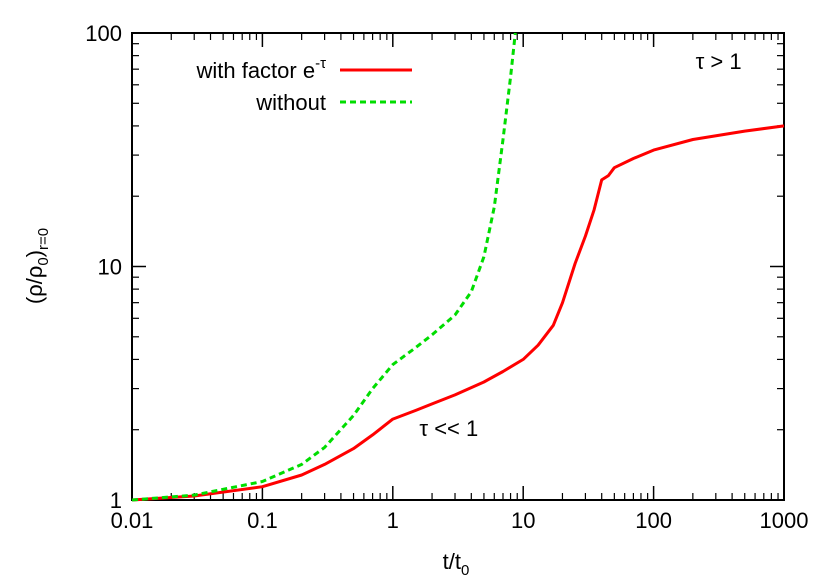  What do you see at coordinates (290, 102) in the screenshot?
I see `legend-label-without: without` at bounding box center [290, 102].